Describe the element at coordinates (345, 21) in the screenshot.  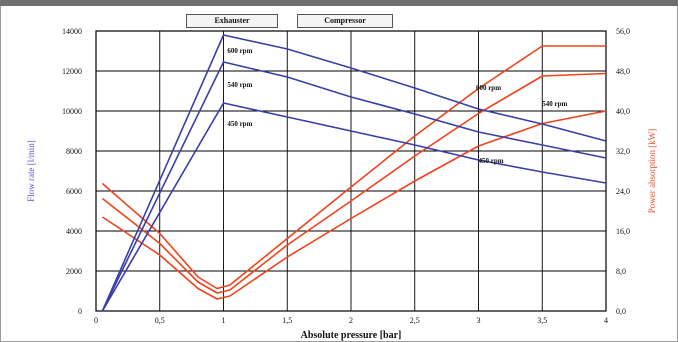
I see `tab-compressor: Compressor` at that location.